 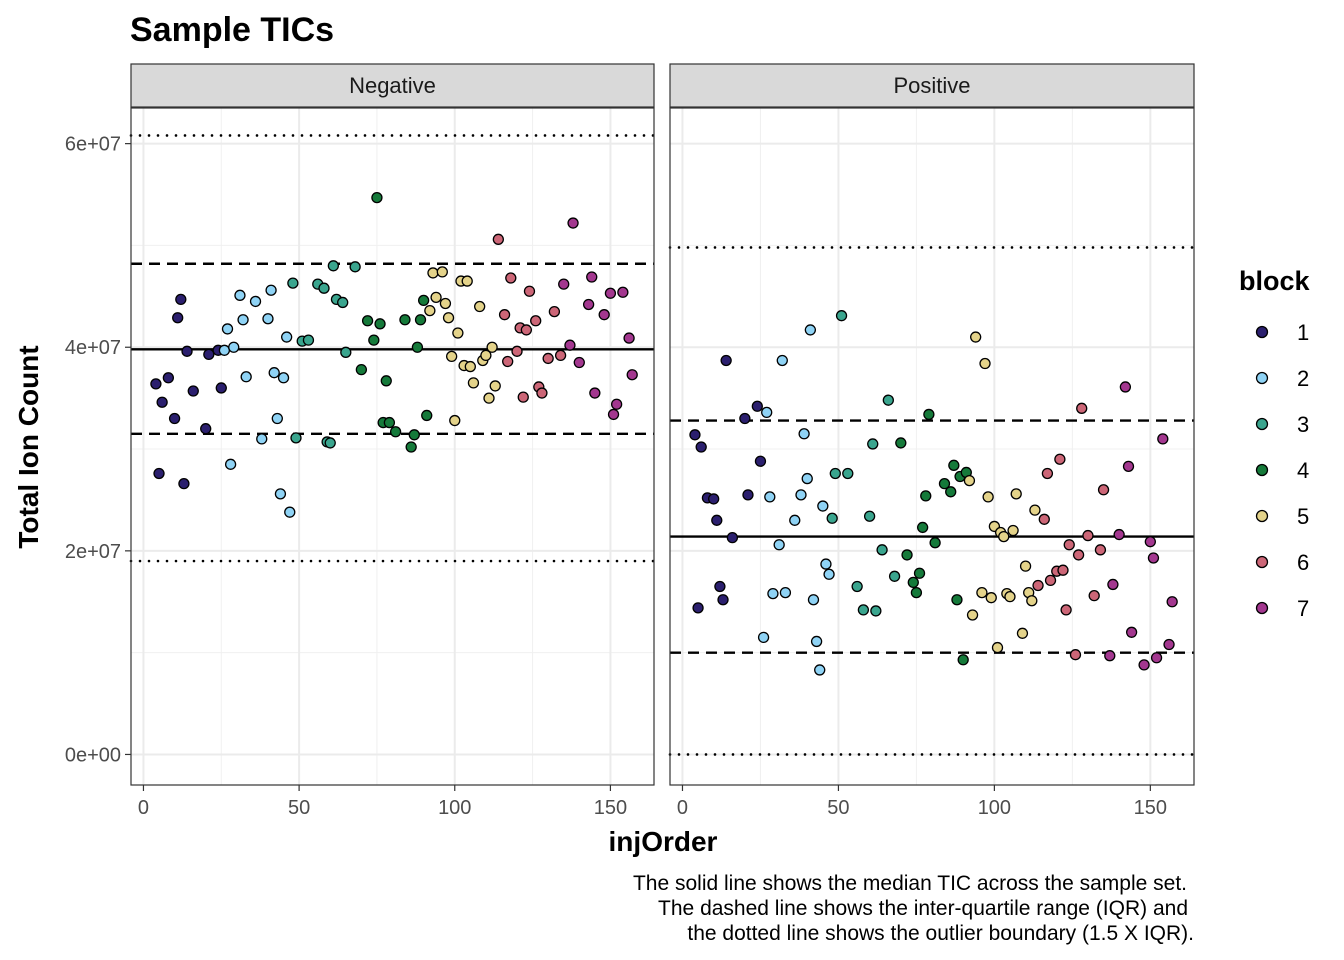 What do you see at coordinates (454, 808) in the screenshot?
I see `x-tick-label: 100` at bounding box center [454, 808].